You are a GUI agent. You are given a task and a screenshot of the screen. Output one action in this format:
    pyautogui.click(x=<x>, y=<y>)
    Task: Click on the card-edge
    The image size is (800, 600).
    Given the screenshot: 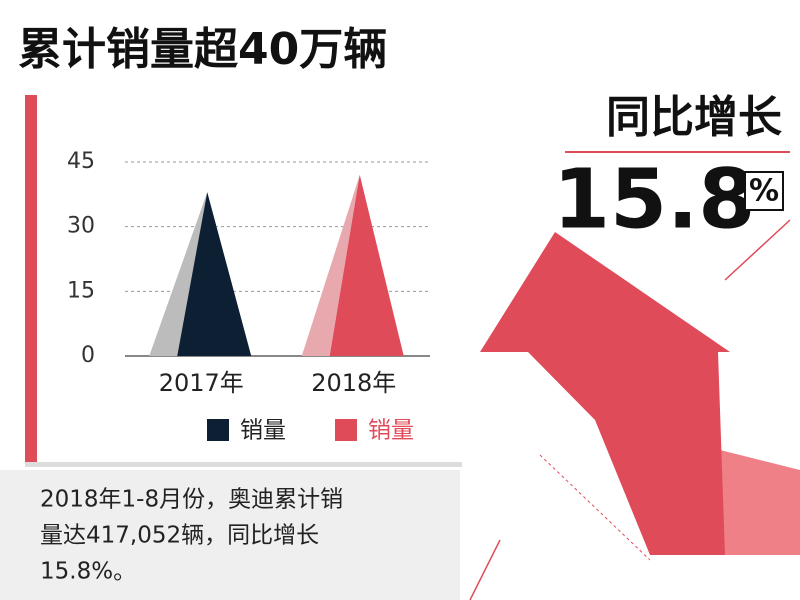 What is the action you would take?
    pyautogui.click(x=31, y=281)
    